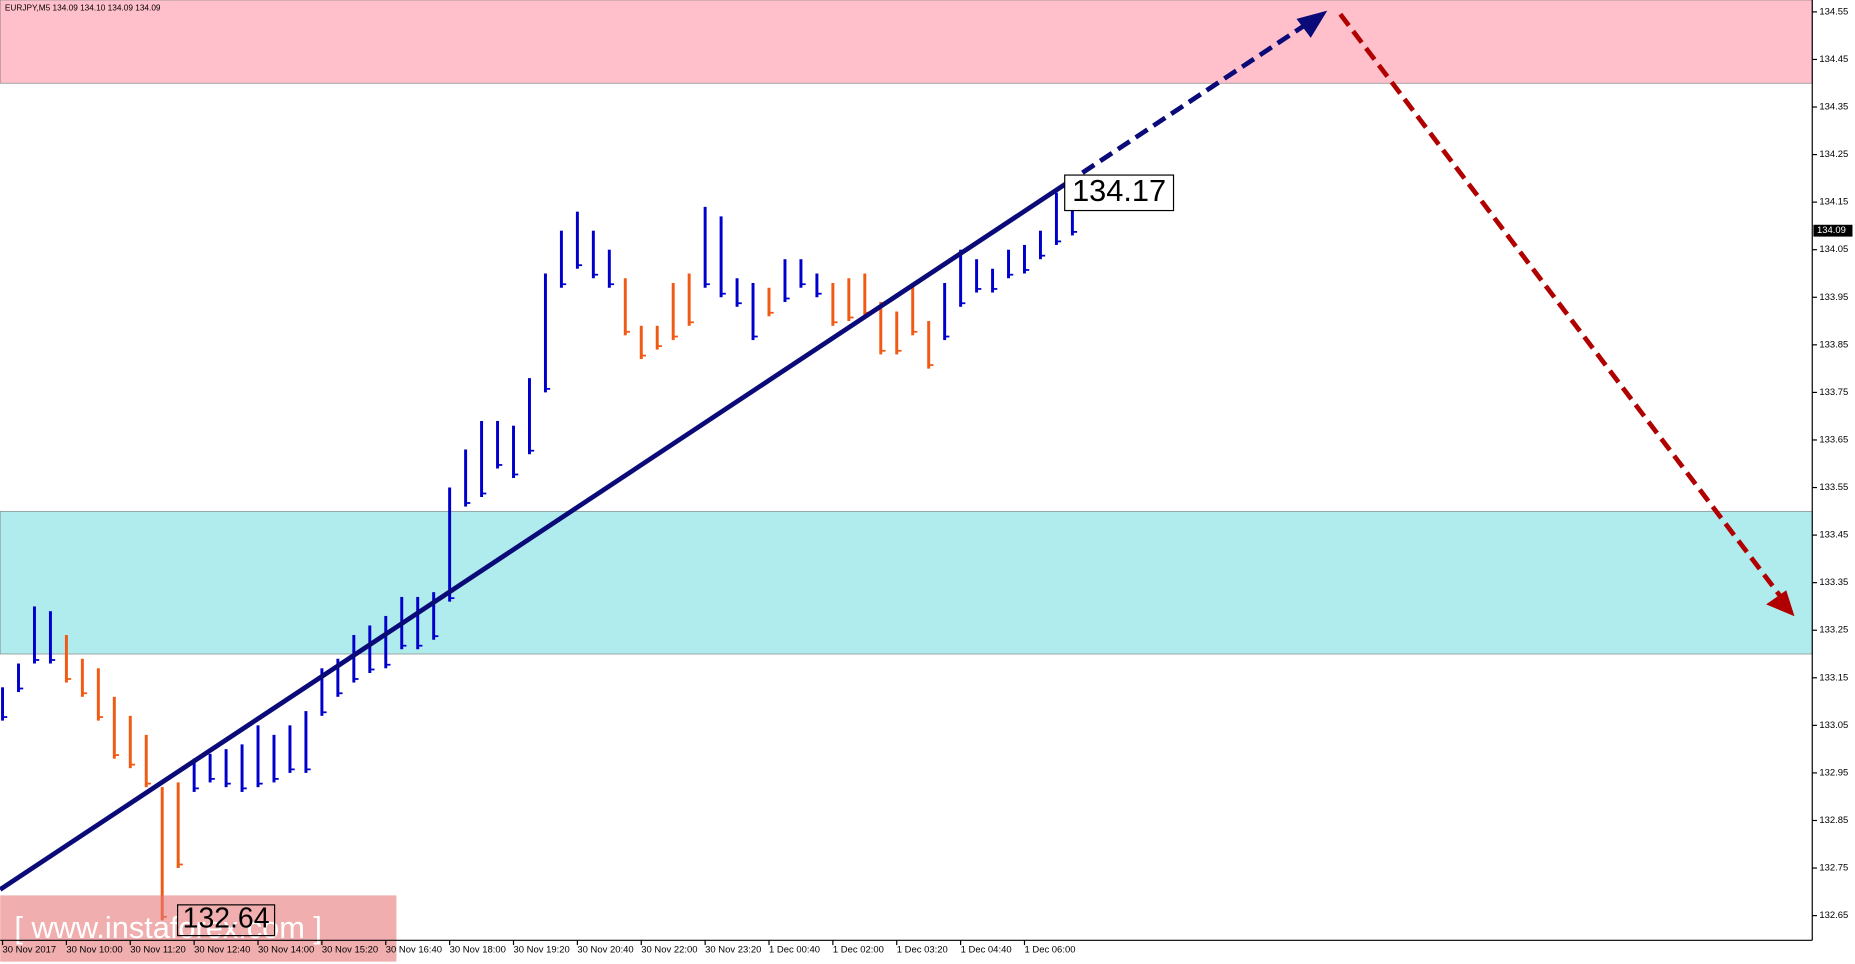 Image resolution: width=1855 pixels, height=964 pixels. What do you see at coordinates (1833, 772) in the screenshot?
I see `y-tick-label: 132.95` at bounding box center [1833, 772].